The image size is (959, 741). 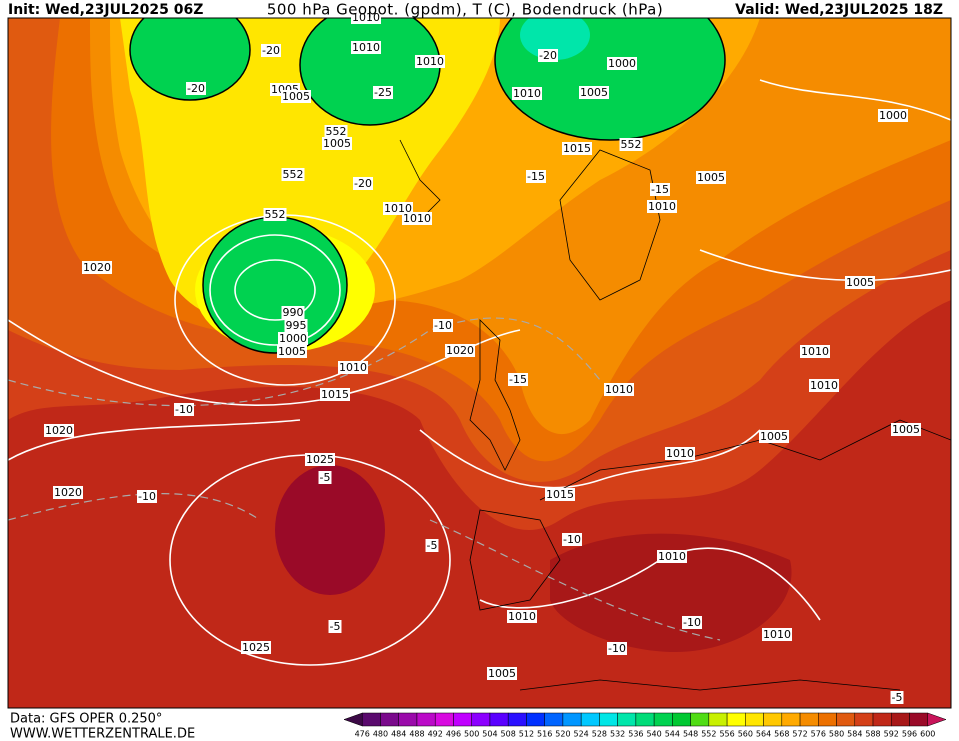 I want to click on colorbar-label: 564, so click(x=763, y=734).